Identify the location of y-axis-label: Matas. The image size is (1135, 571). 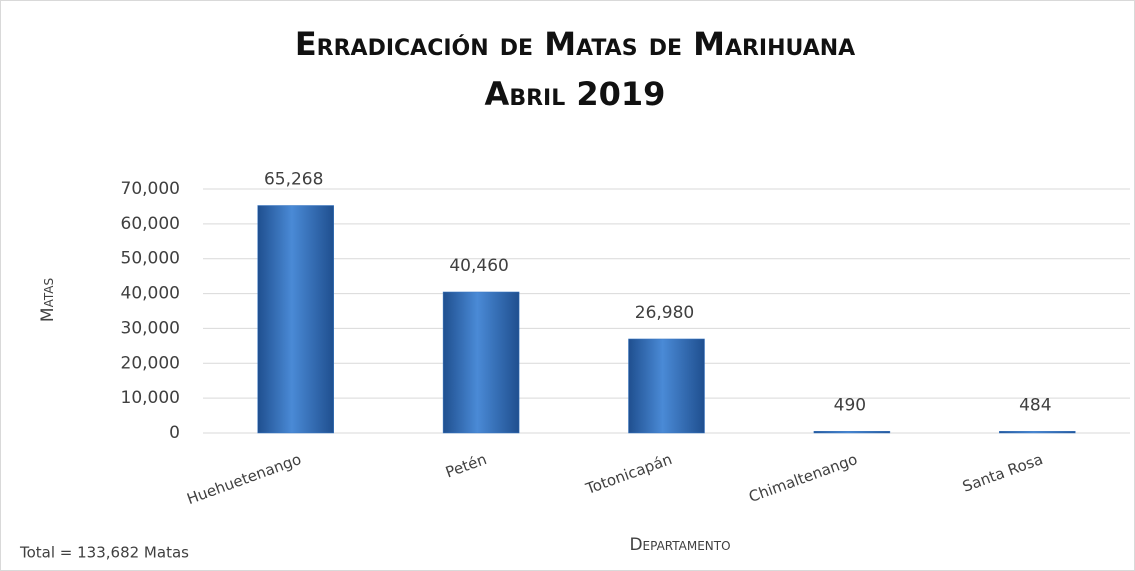
(48, 300).